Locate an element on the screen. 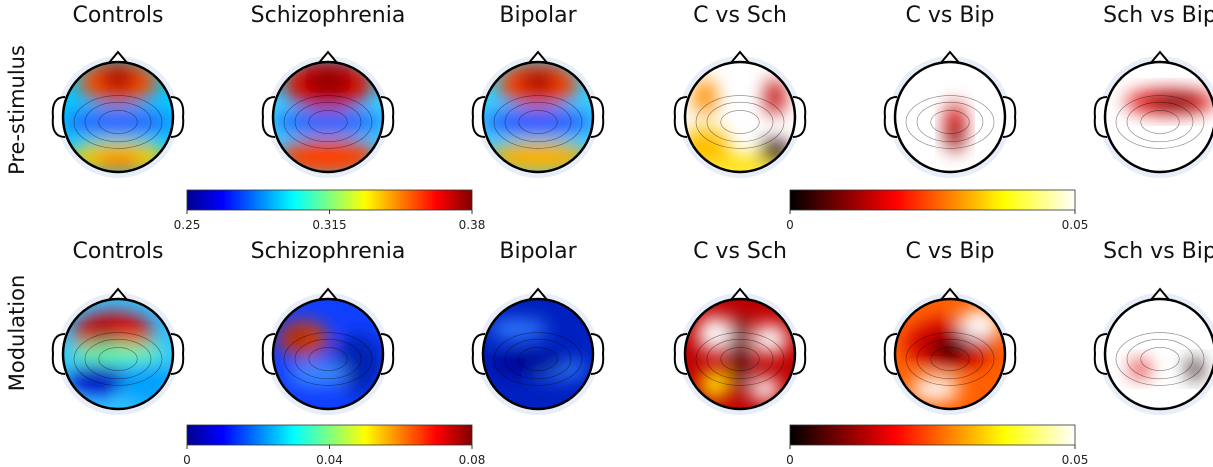  colorbar-tick-label: 0.08 is located at coordinates (472, 460).